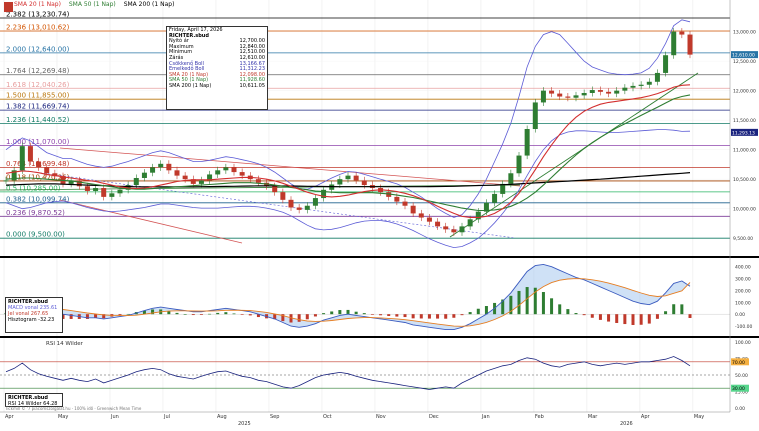 This screenshot has height=431, width=759. What do you see at coordinates (33, 404) in the screenshot?
I see `rsi-row-value: RSI 14 Wilder 64.28` at bounding box center [33, 404].